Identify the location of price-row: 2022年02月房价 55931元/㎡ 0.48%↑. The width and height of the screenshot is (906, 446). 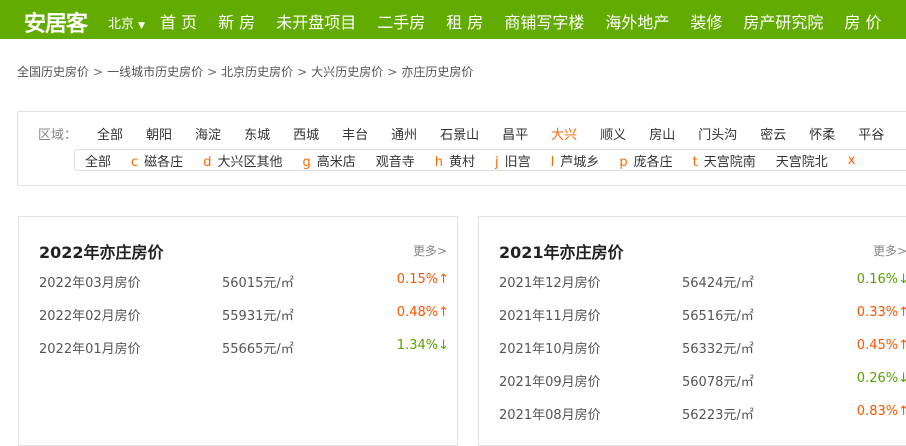
(244, 315).